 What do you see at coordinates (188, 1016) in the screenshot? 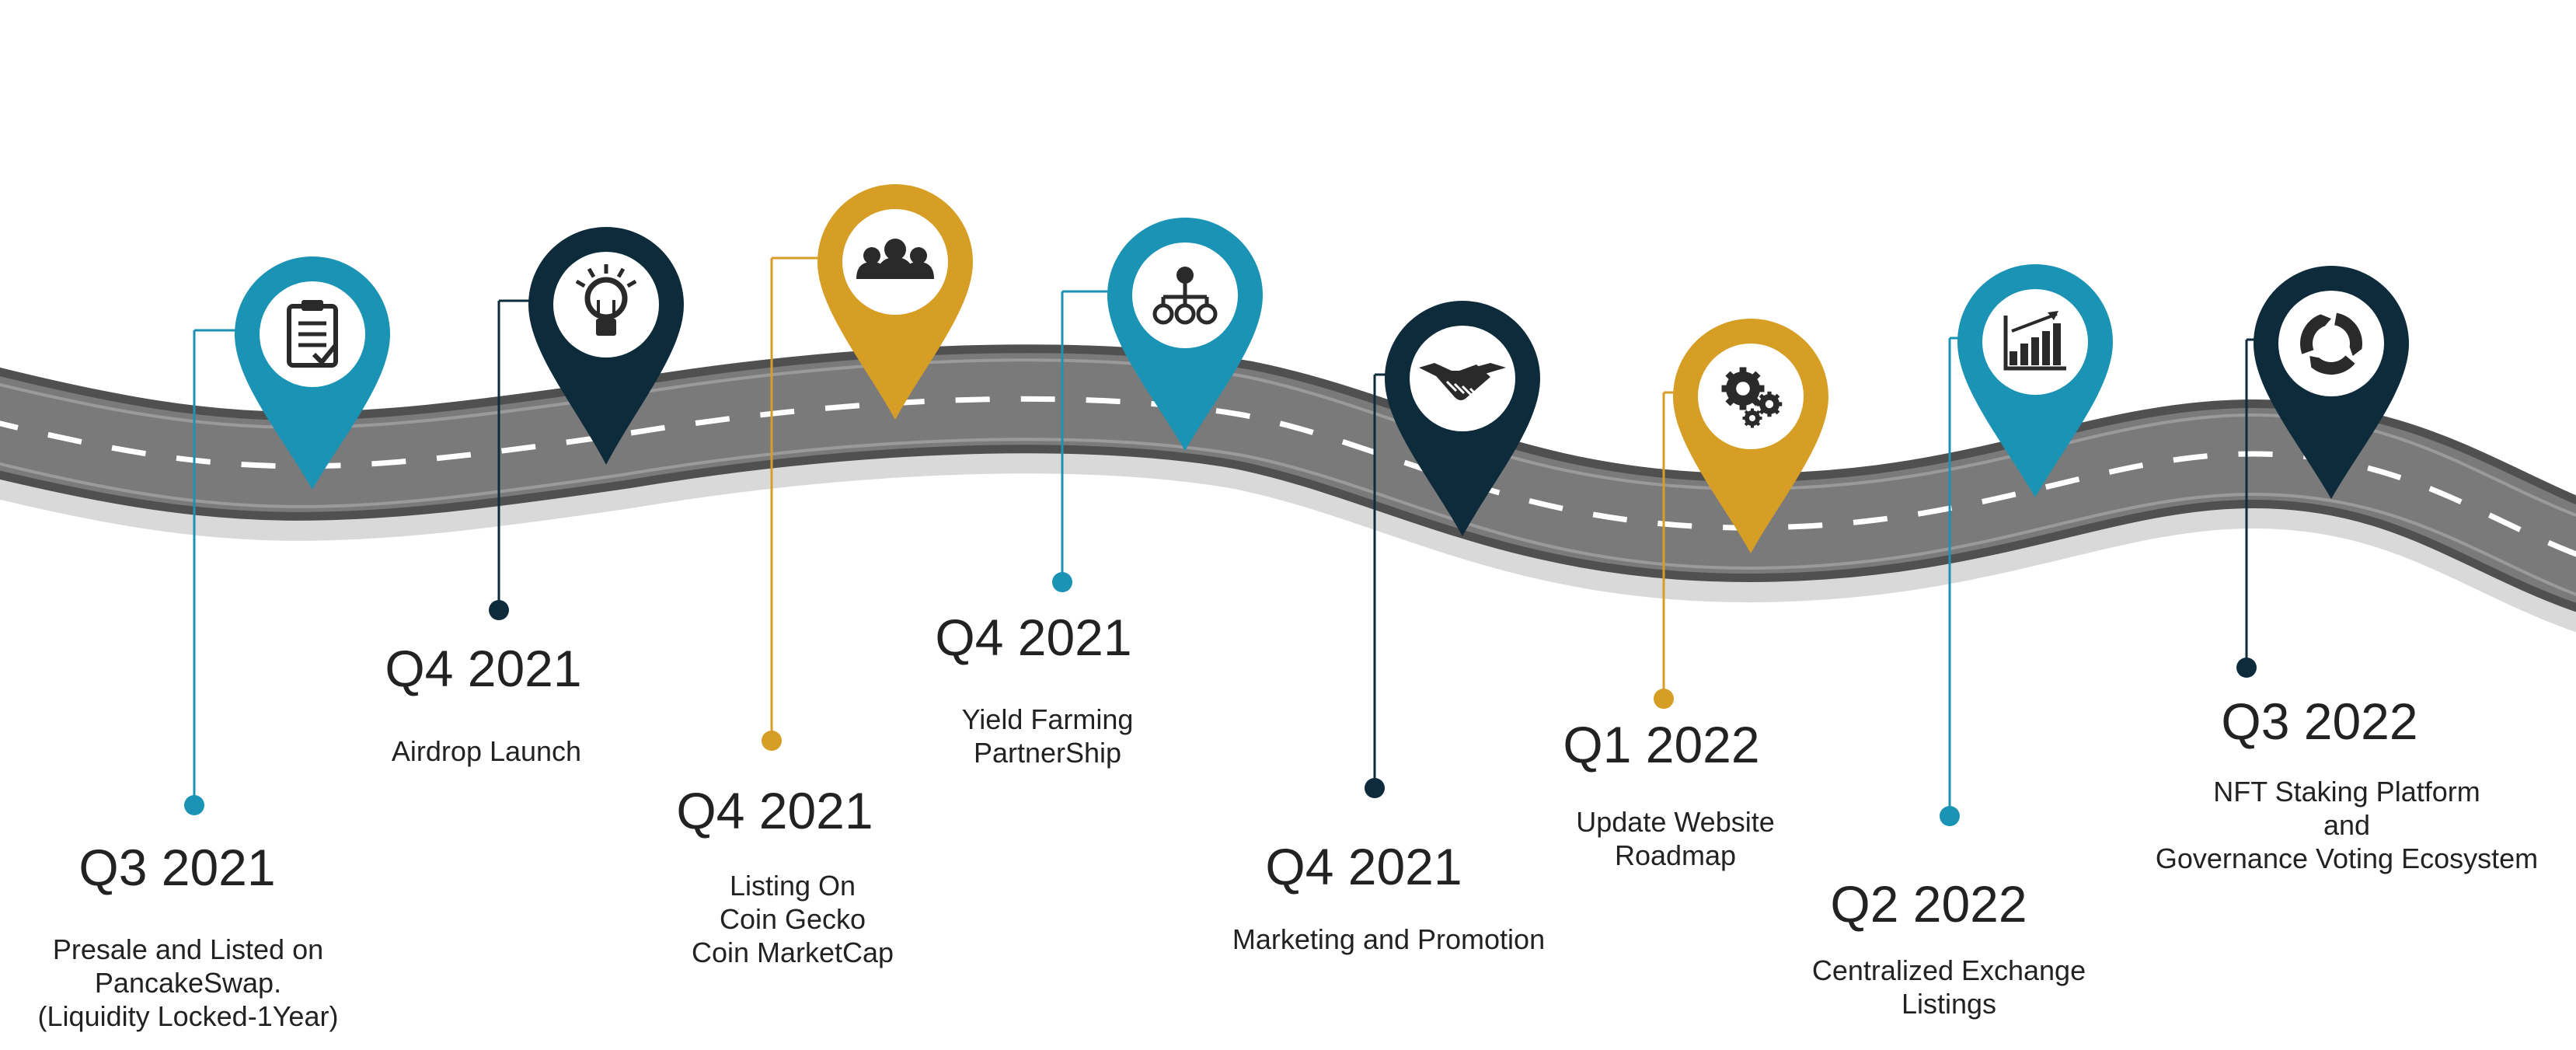
I see `milestone-description-line: (Liquidity Locked-1Year)` at bounding box center [188, 1016].